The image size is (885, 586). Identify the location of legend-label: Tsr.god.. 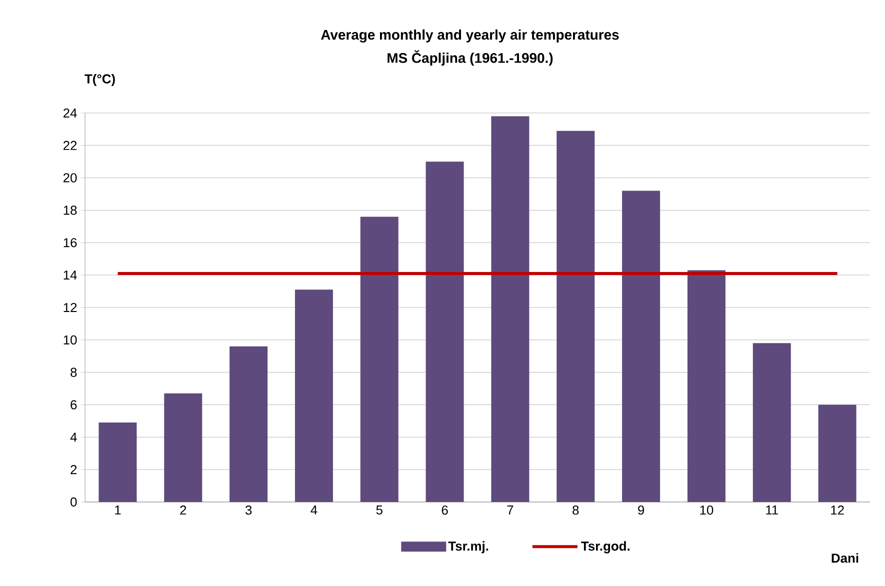
(605, 547).